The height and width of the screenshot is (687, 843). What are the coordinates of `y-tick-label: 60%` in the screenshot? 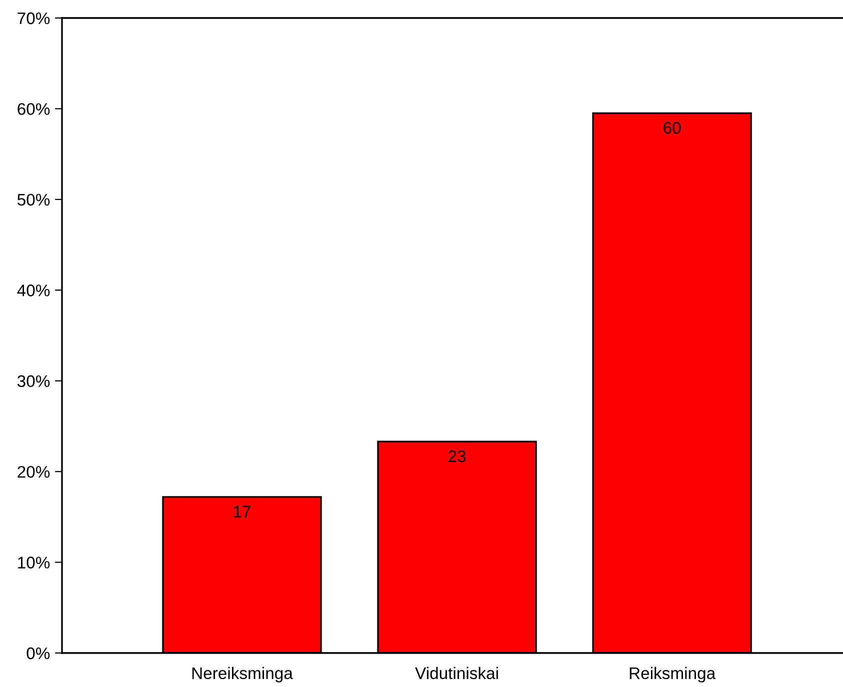 It's located at (34, 109).